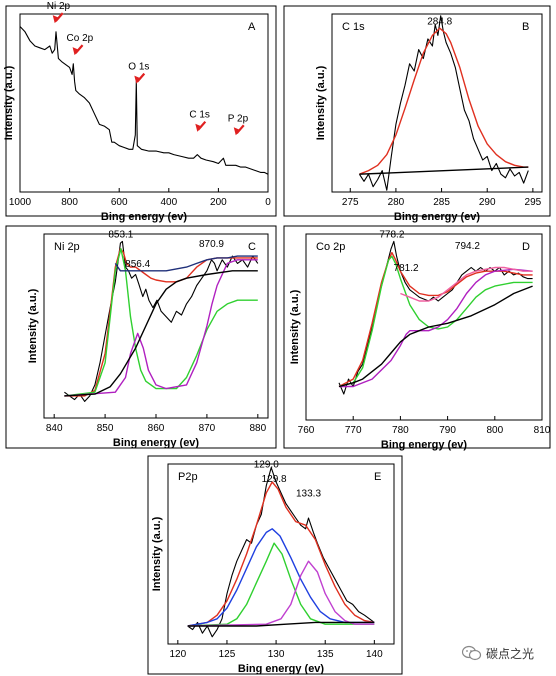 This screenshot has width=556, height=676. I want to click on x-tick-label: 880, so click(257, 428).